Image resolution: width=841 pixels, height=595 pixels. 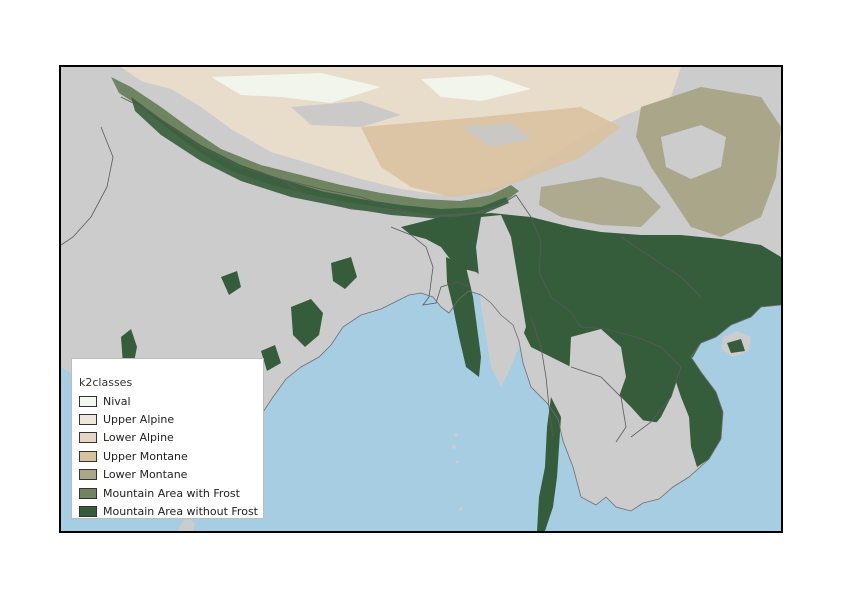 I want to click on legend-label-mountain-frost: Mountain Area with Frost, so click(x=171, y=493).